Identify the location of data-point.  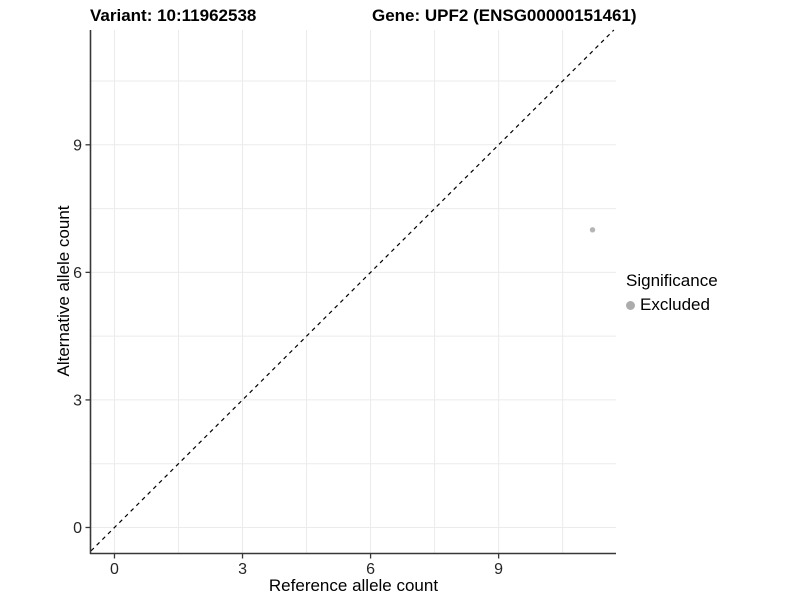
(592, 230).